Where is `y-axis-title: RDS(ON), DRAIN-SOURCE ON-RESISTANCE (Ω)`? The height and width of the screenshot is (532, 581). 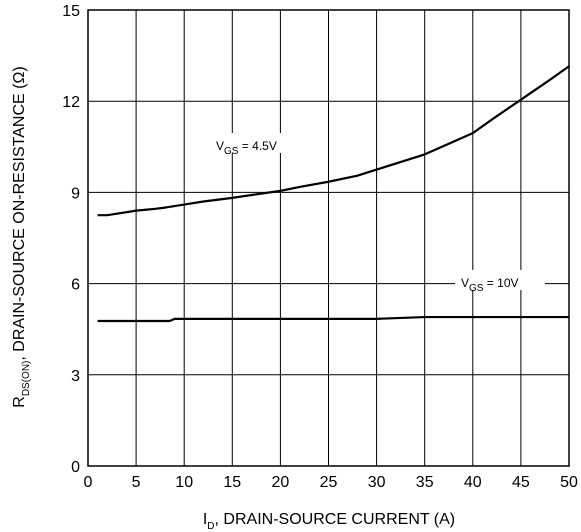 y-axis-title: RDS(ON), DRAIN-SOURCE ON-RESISTANCE (Ω) is located at coordinates (21, 236).